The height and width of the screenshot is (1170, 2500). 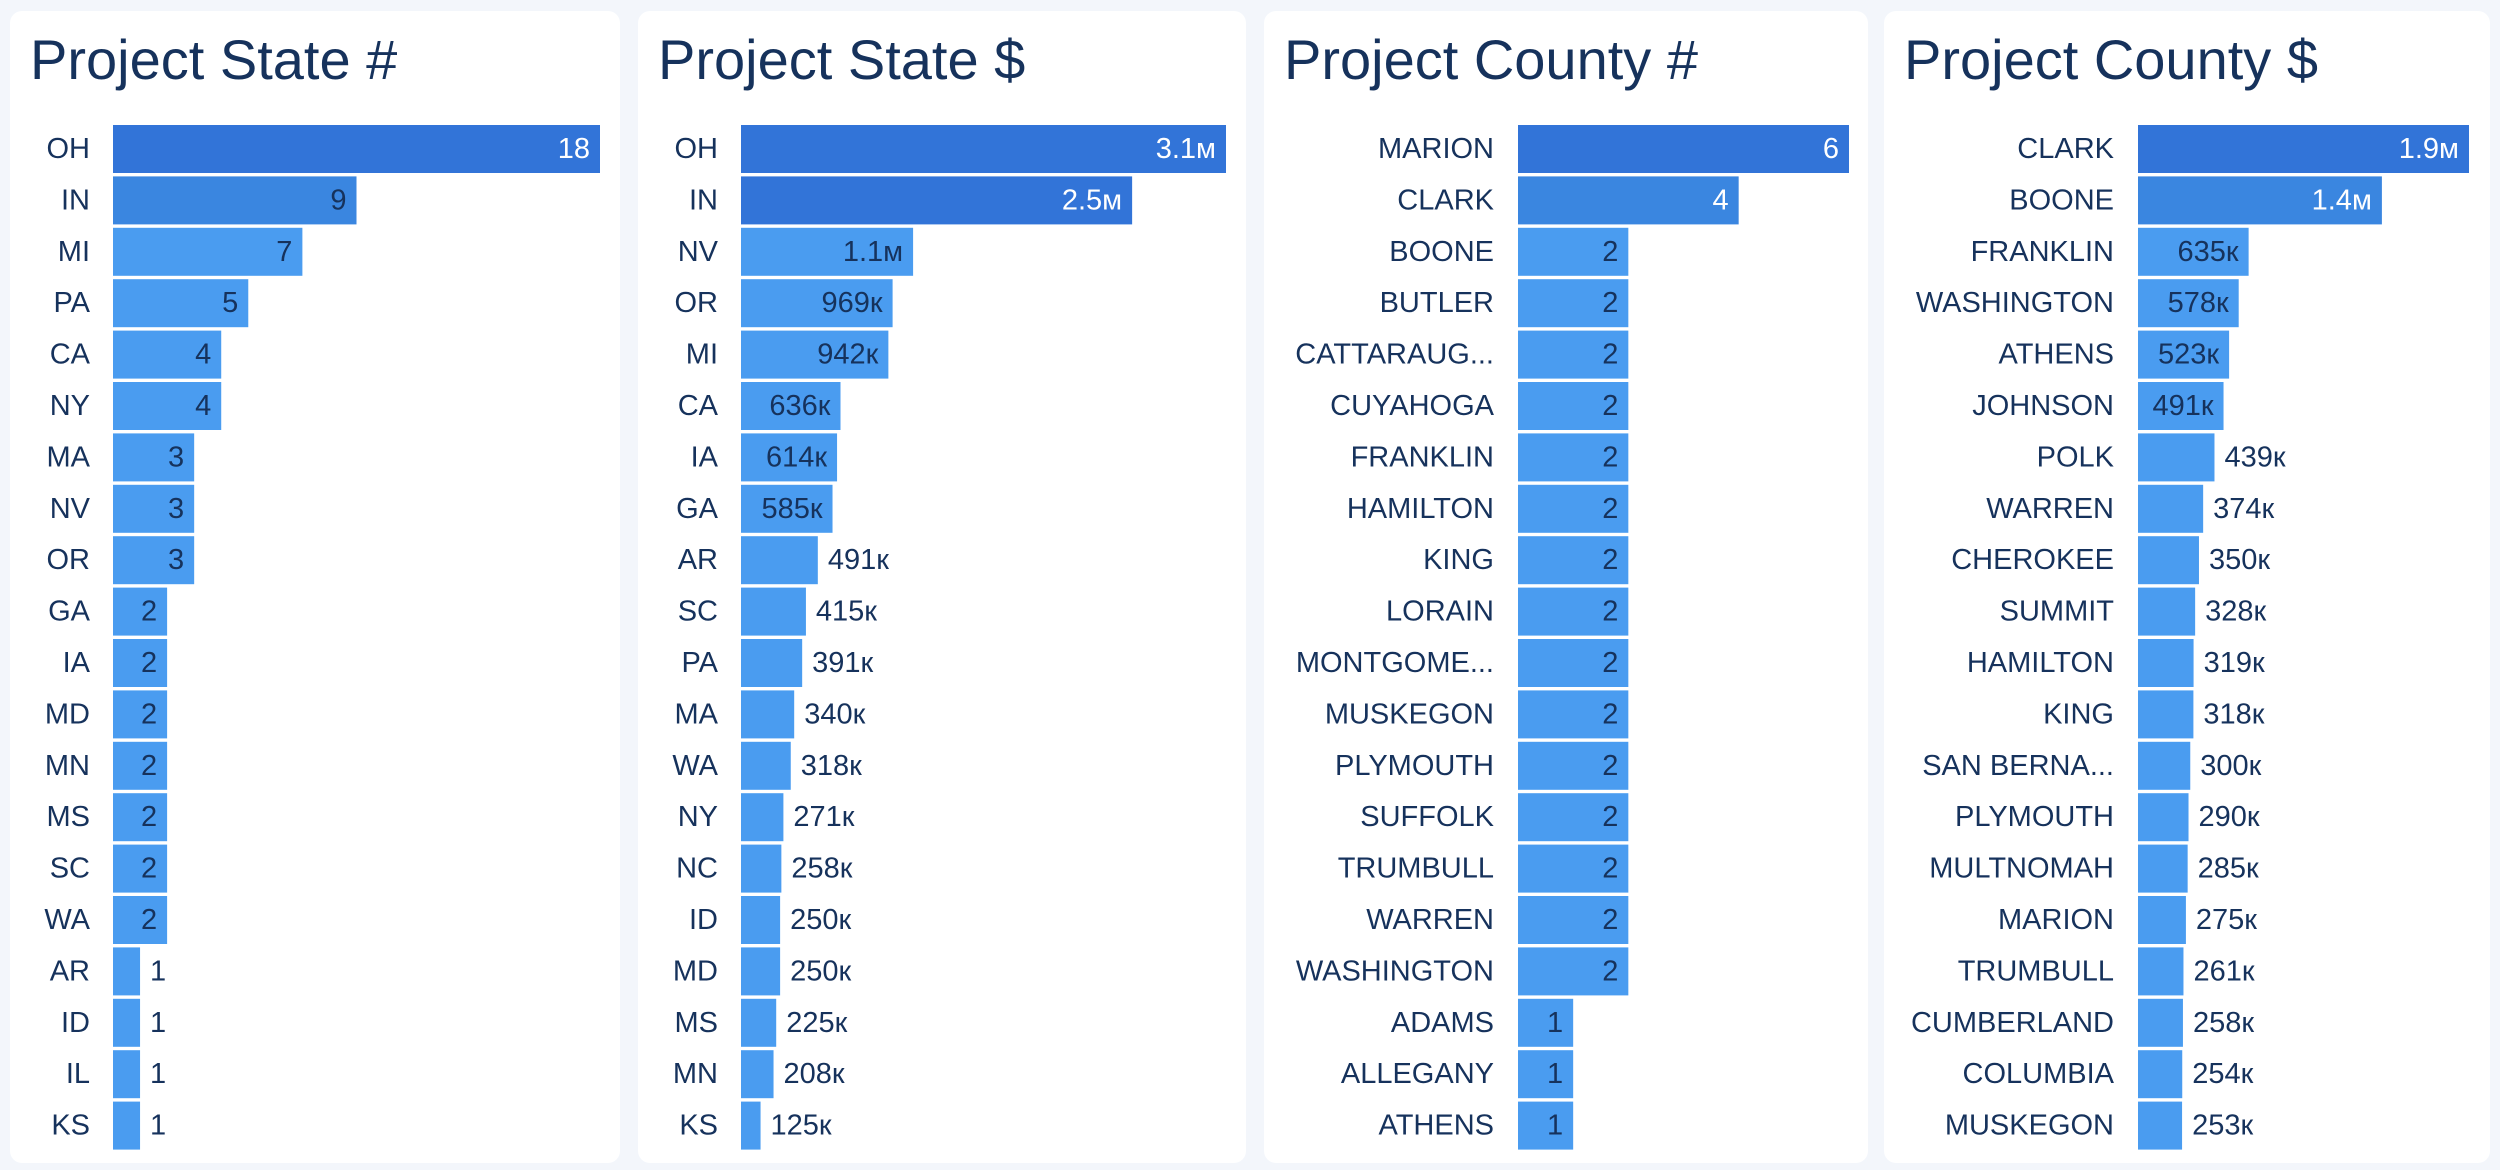 What do you see at coordinates (2181, 406) in the screenshot?
I see `bar-johnson` at bounding box center [2181, 406].